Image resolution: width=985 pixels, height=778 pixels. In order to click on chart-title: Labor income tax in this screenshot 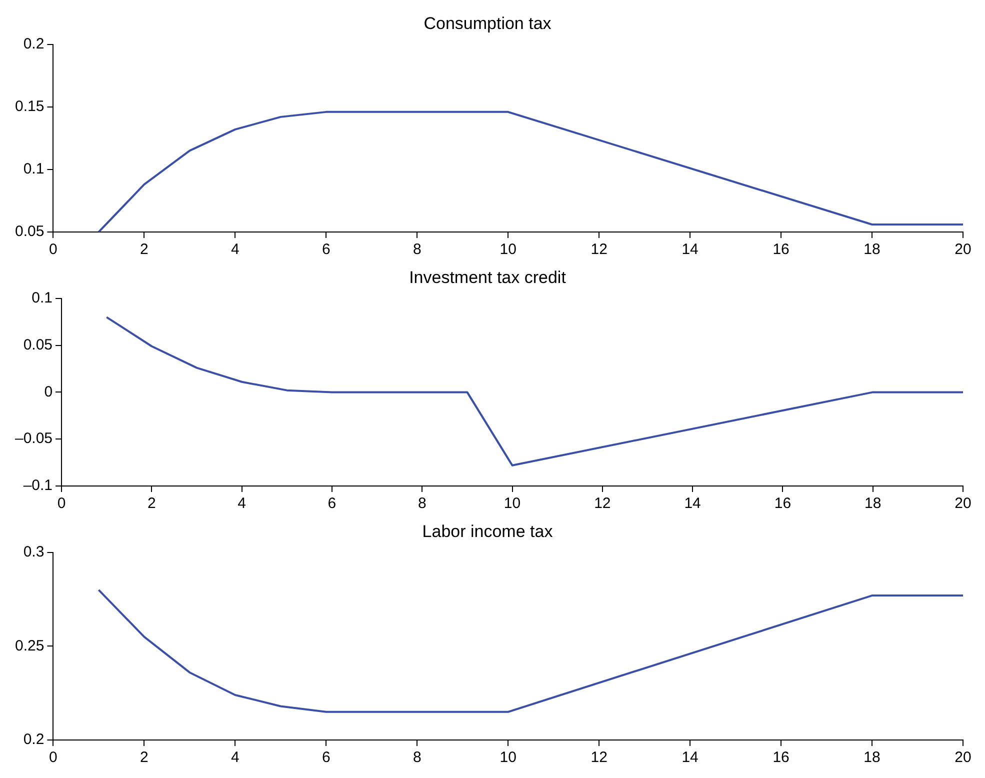, I will do `click(488, 531)`.